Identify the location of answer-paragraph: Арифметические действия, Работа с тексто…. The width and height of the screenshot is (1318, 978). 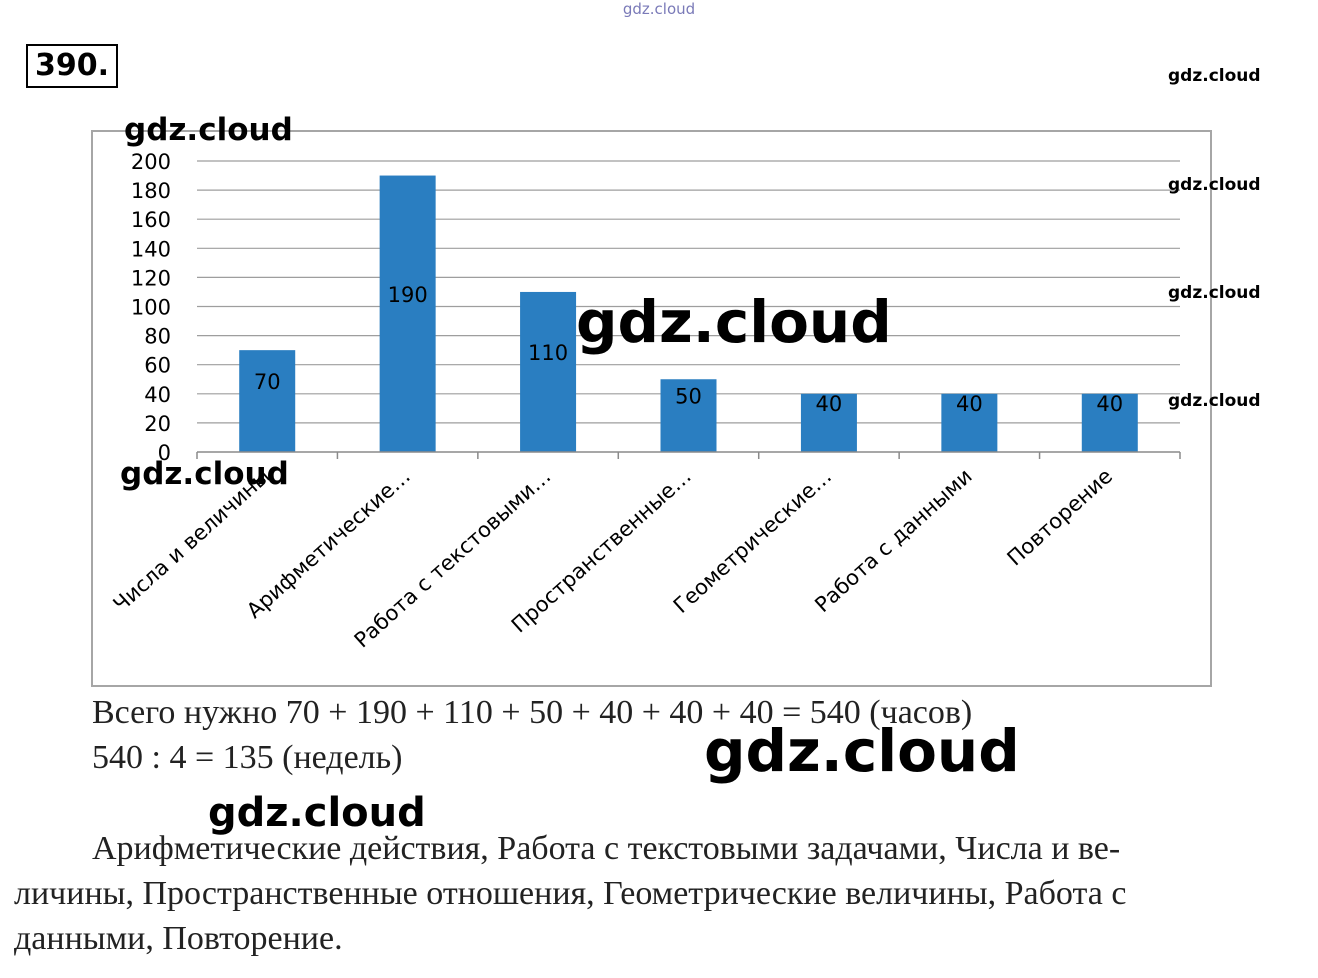
(659, 893).